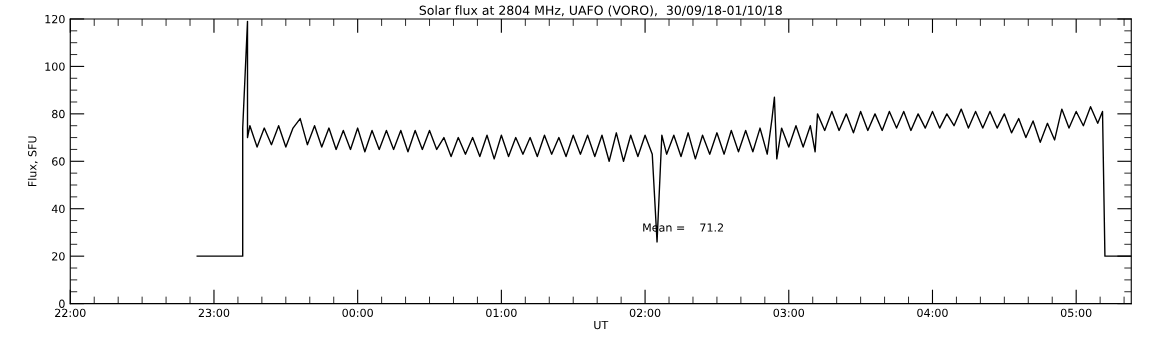 The width and height of the screenshot is (1152, 345). I want to click on x-axis-title: UT, so click(601, 325).